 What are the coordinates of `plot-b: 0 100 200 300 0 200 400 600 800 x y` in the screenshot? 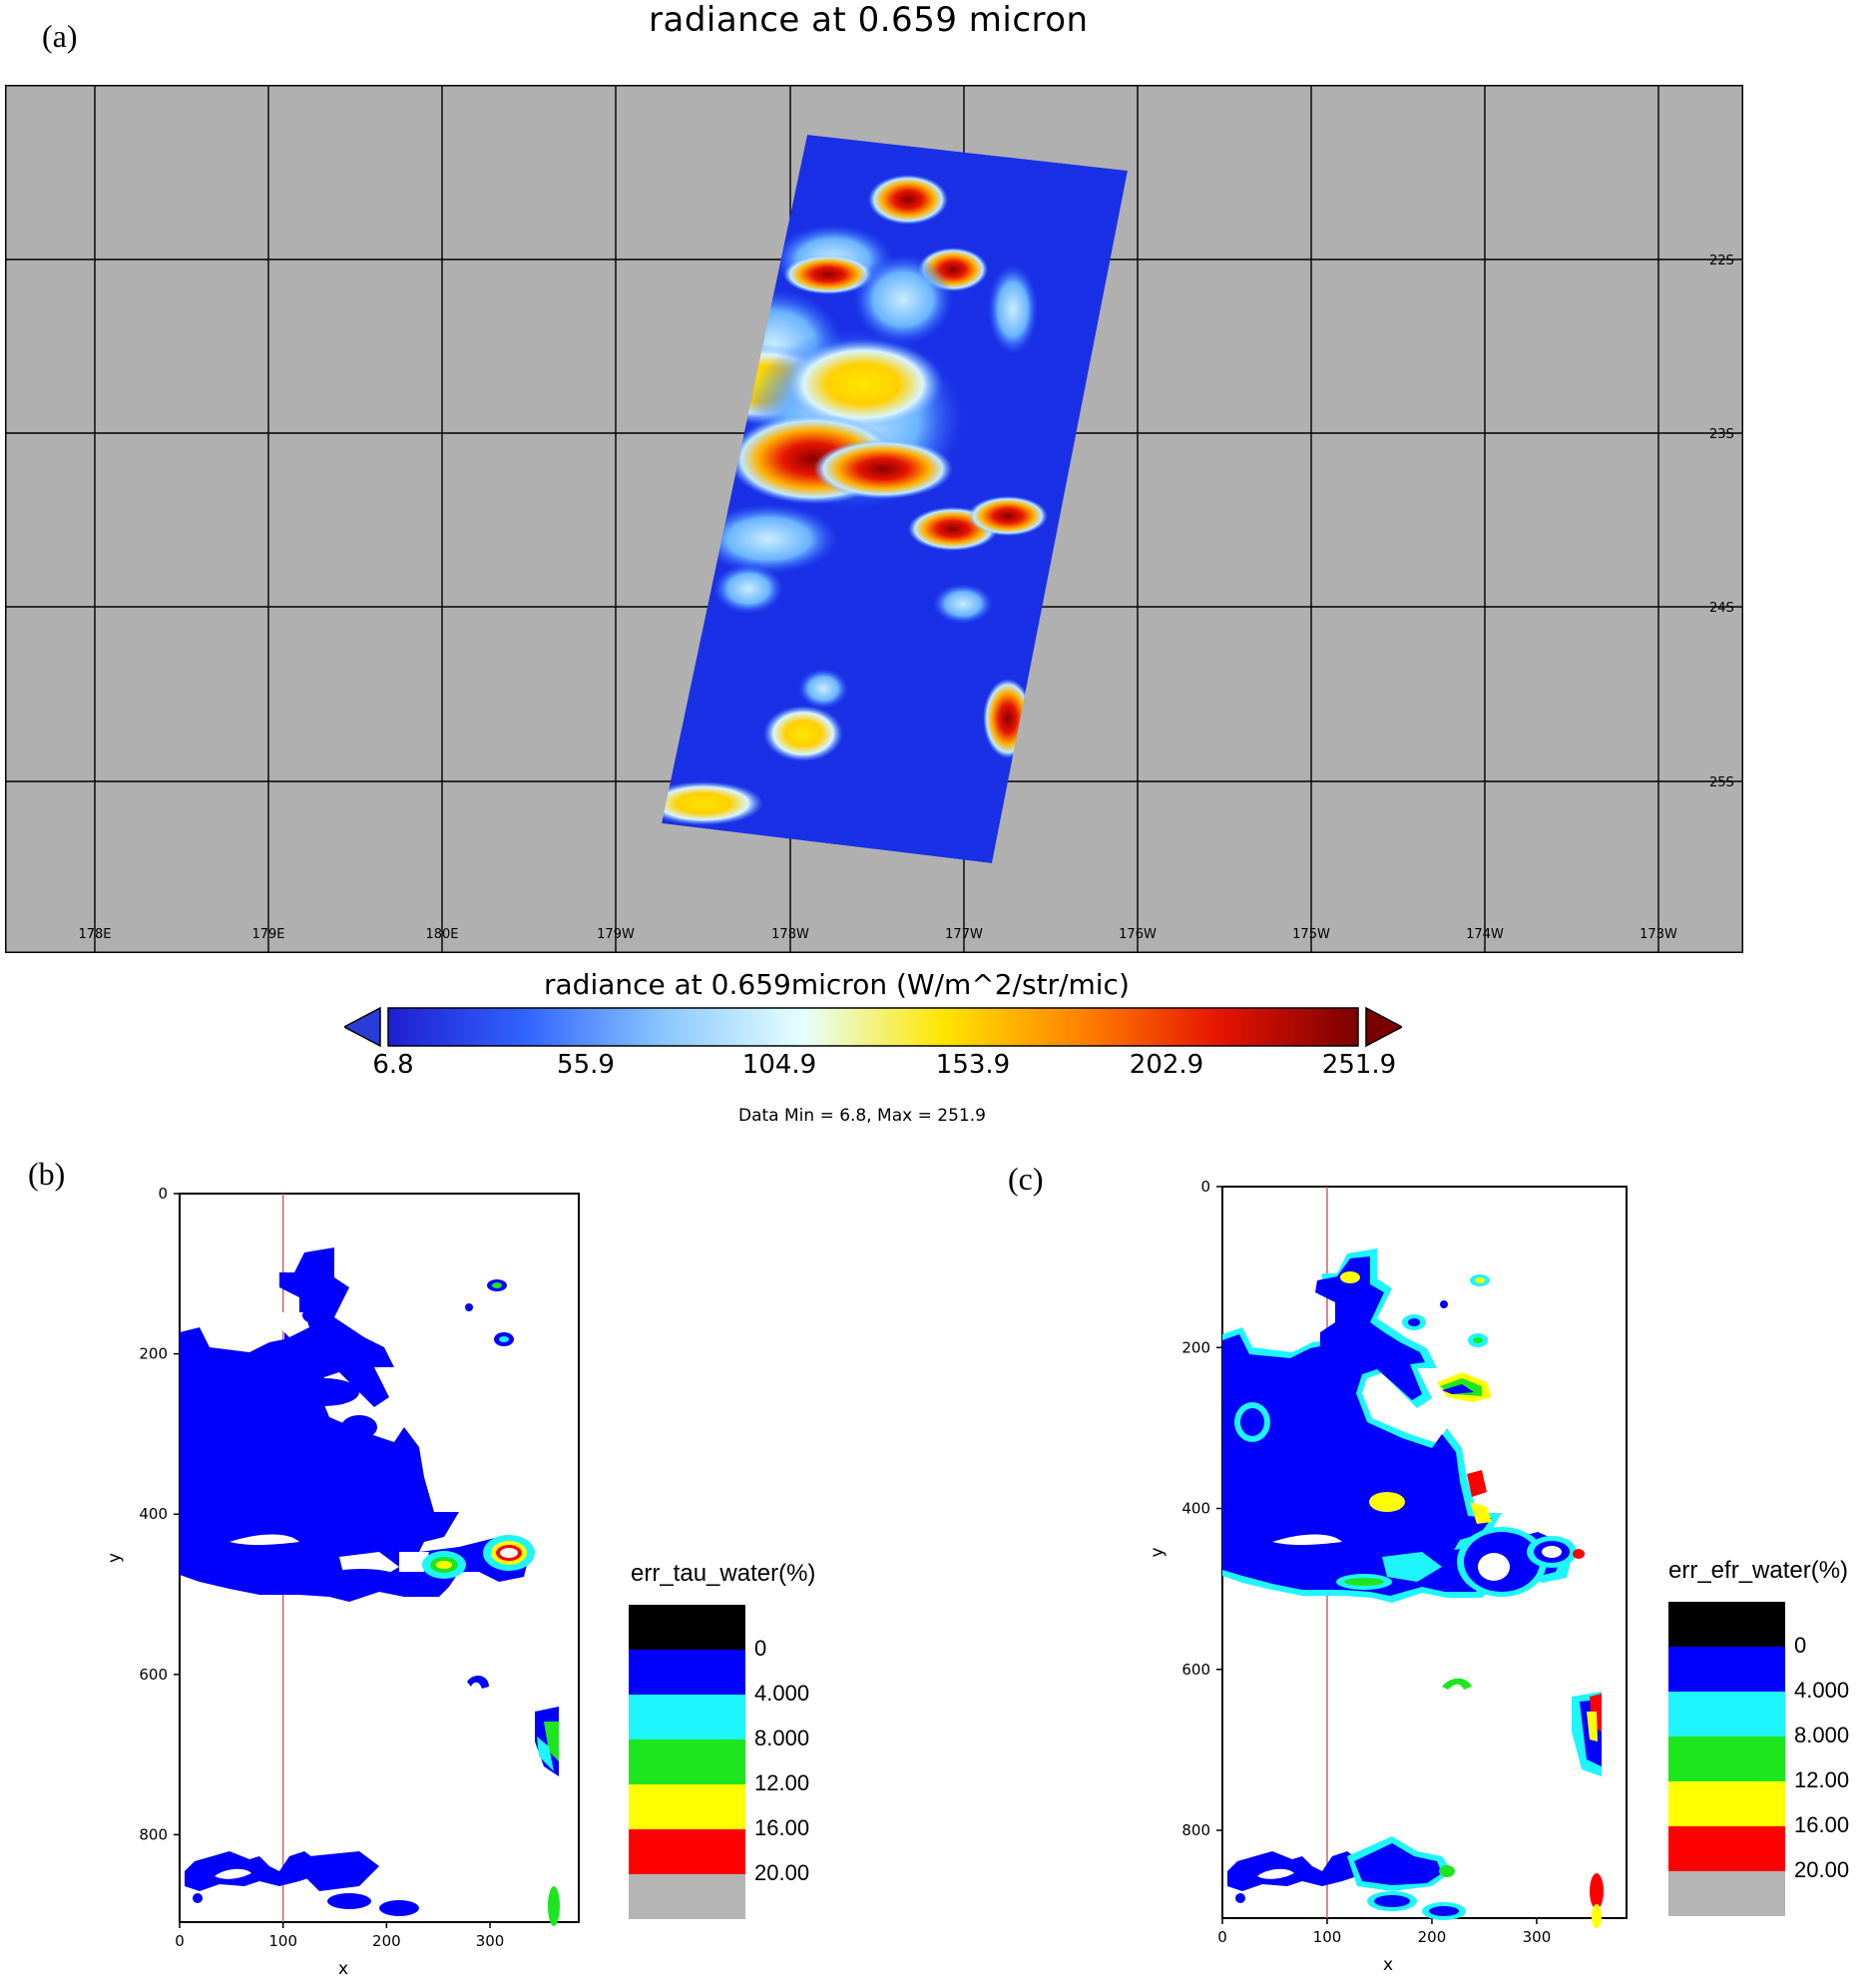 It's located at (342, 1582).